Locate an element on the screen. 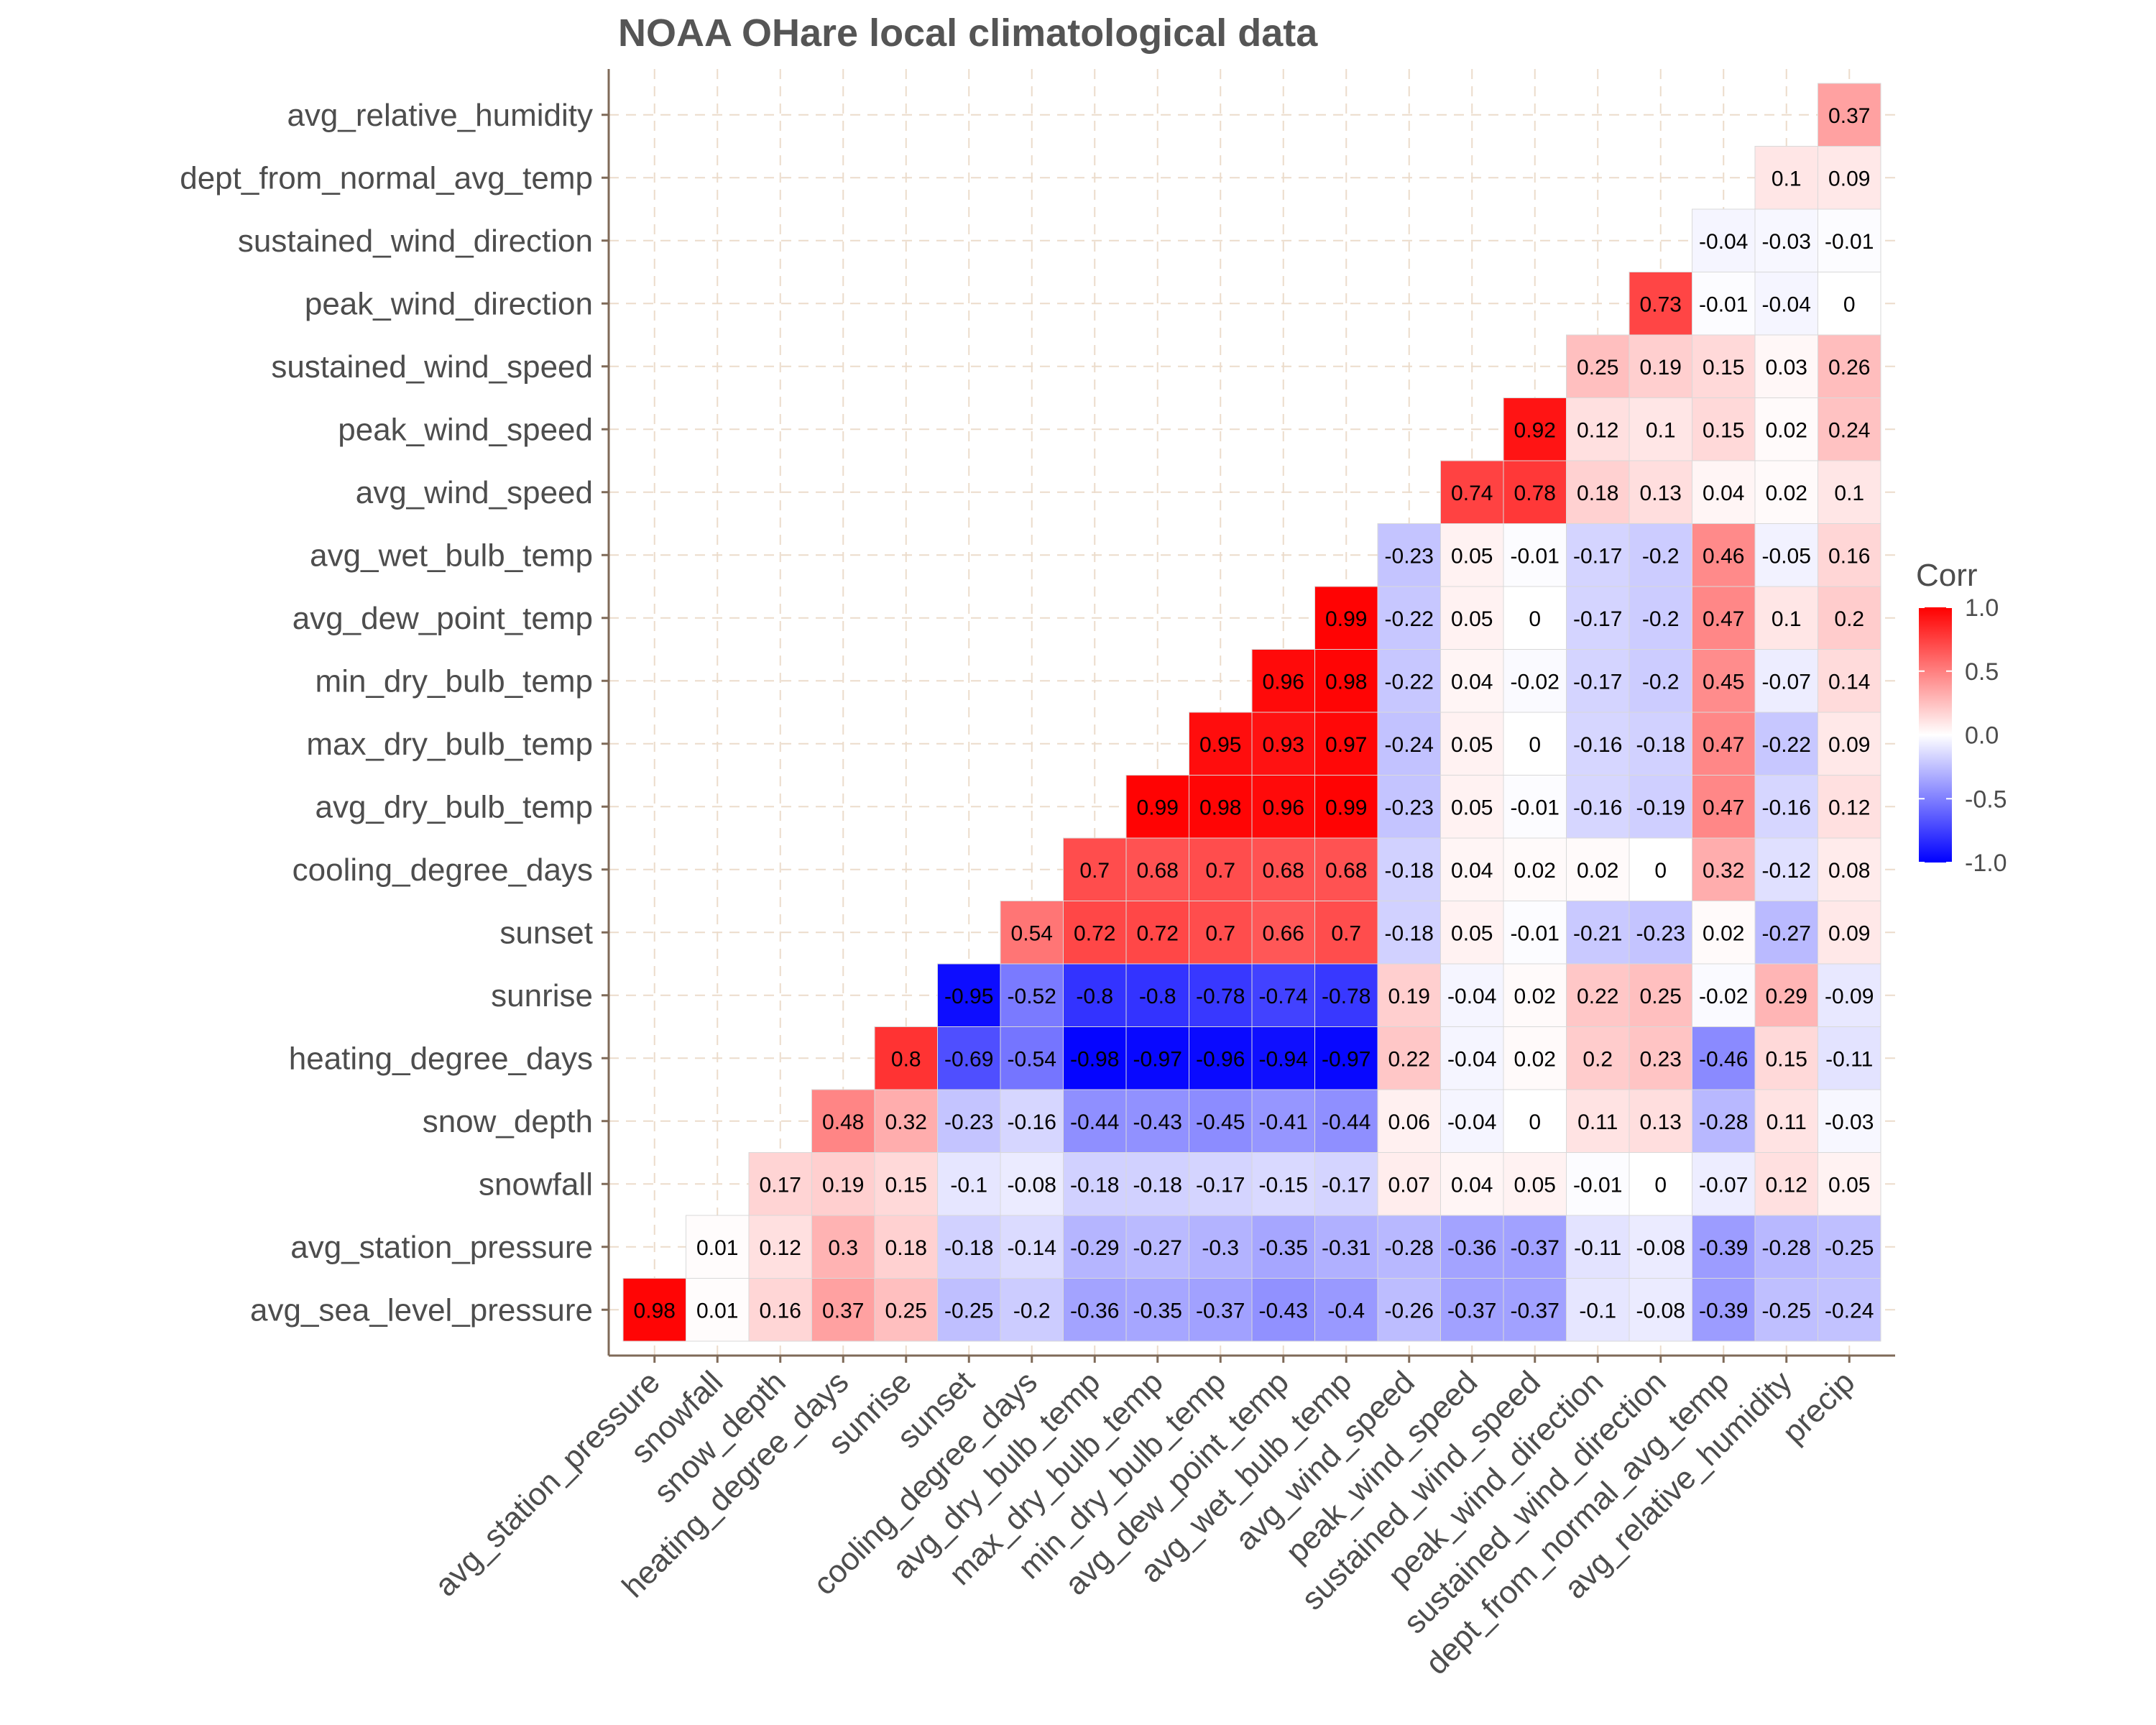 Image resolution: width=2156 pixels, height=1725 pixels. cell-value-label: -0.25 is located at coordinates (968, 1310).